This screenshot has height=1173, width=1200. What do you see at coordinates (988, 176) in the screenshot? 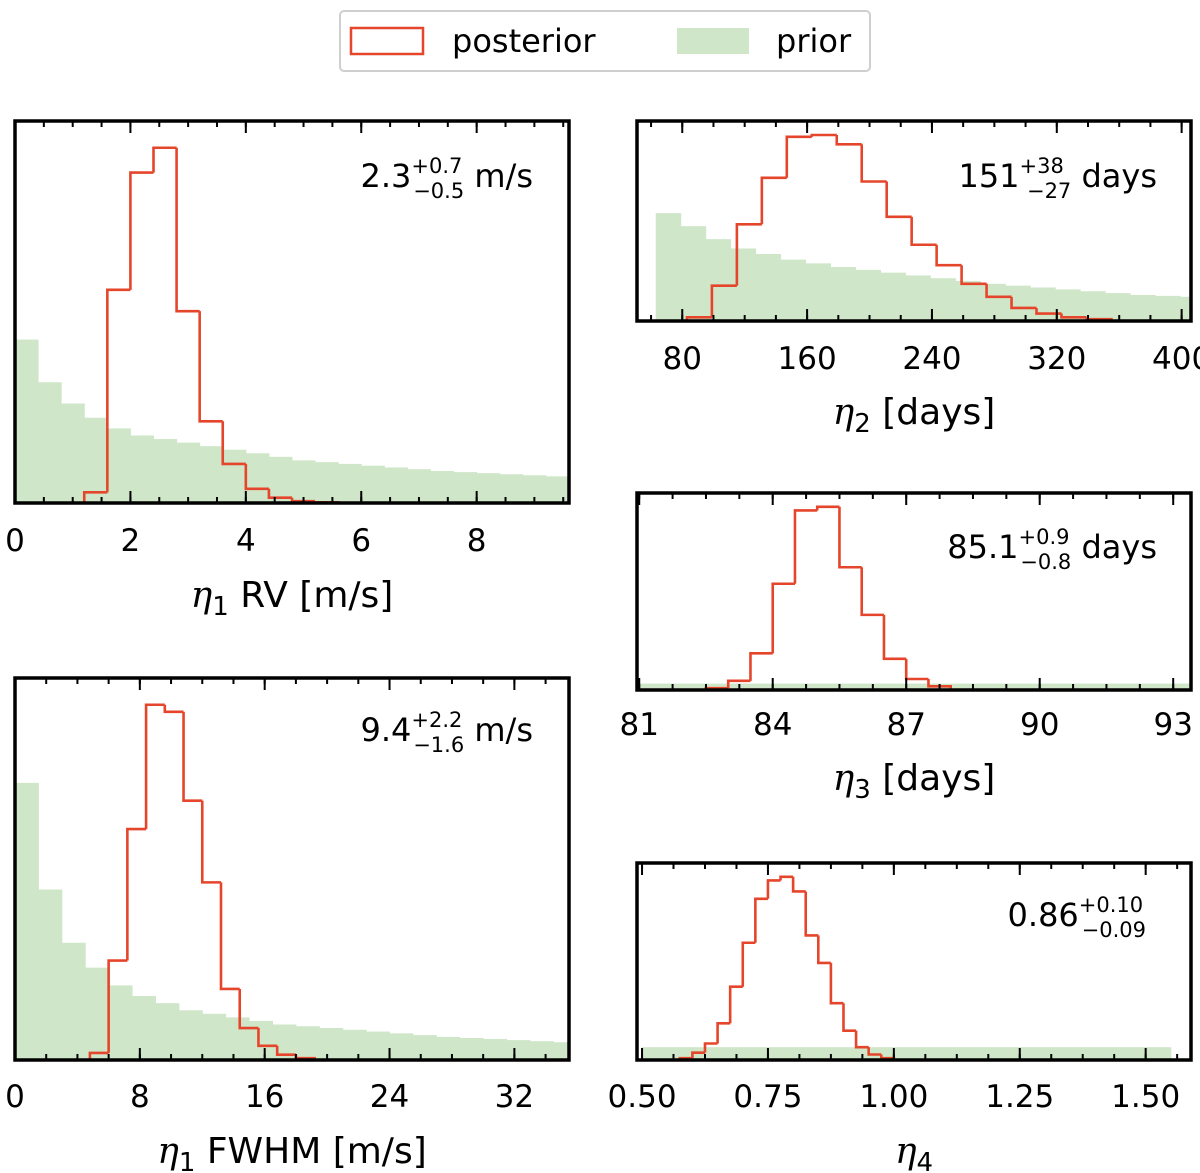
I see `annotation-value: 151` at bounding box center [988, 176].